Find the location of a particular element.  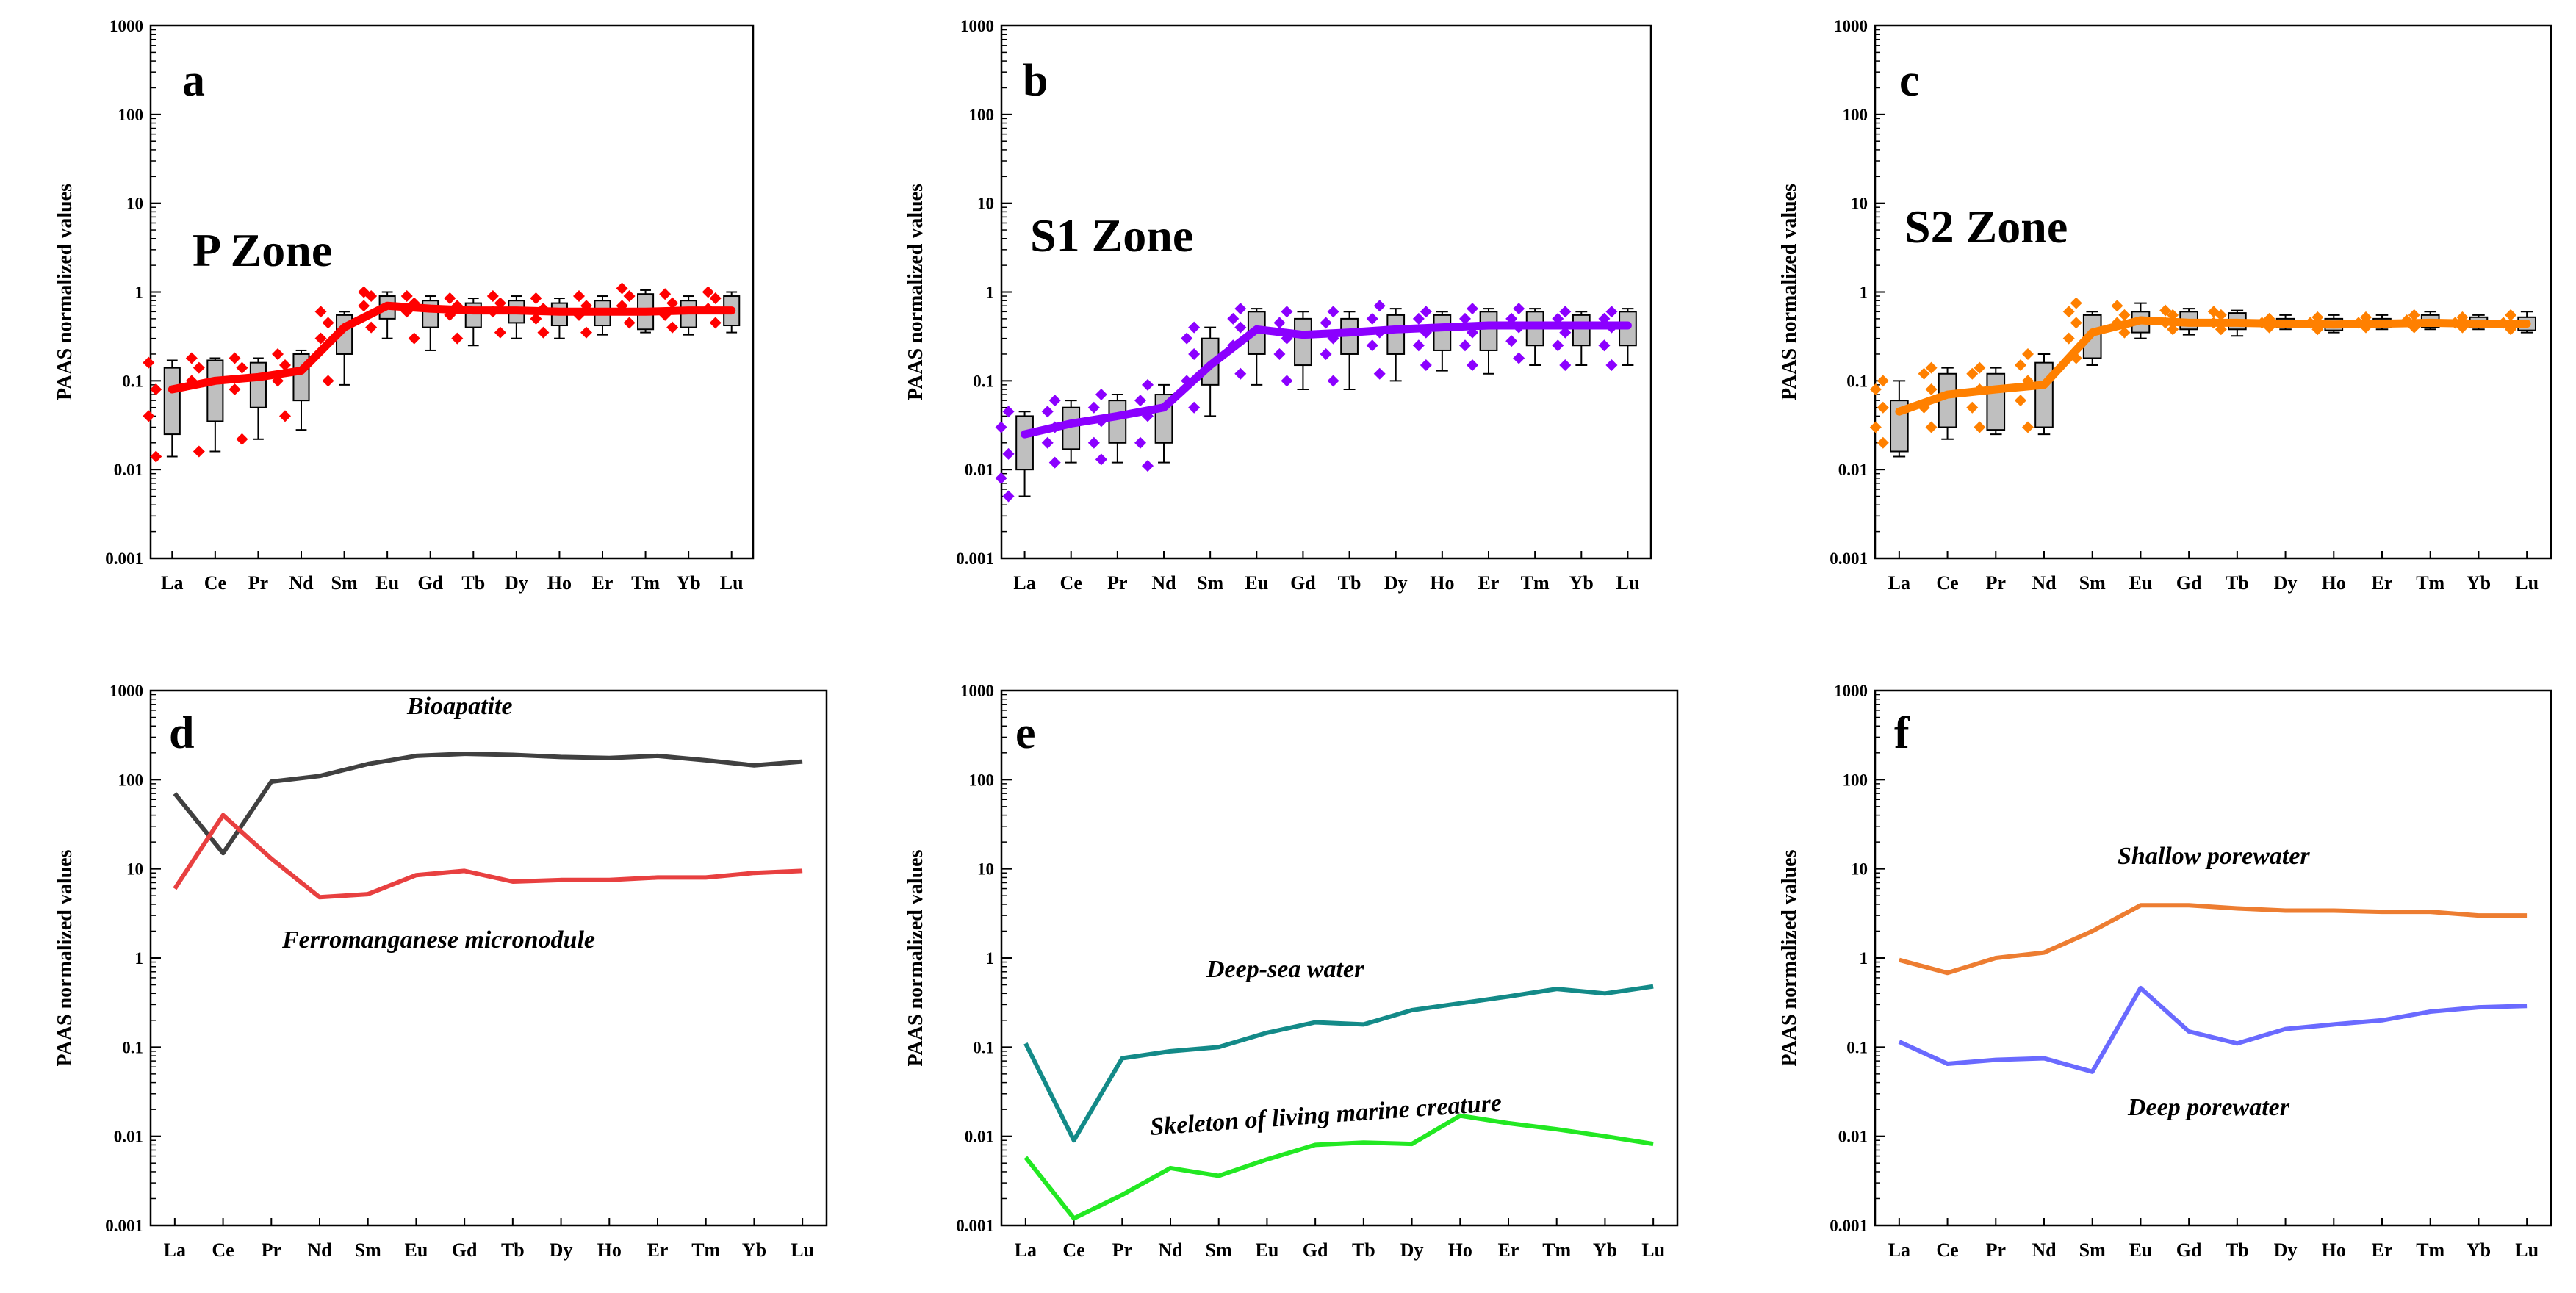

x-tick-label: Er is located at coordinates (658, 1250).